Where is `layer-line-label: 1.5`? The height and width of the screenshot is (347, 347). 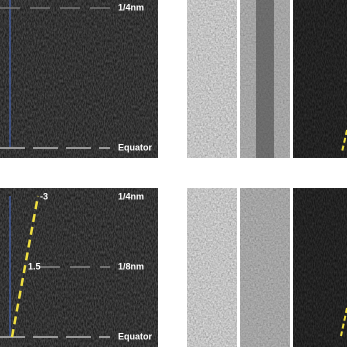 layer-line-label: 1.5 is located at coordinates (34, 266).